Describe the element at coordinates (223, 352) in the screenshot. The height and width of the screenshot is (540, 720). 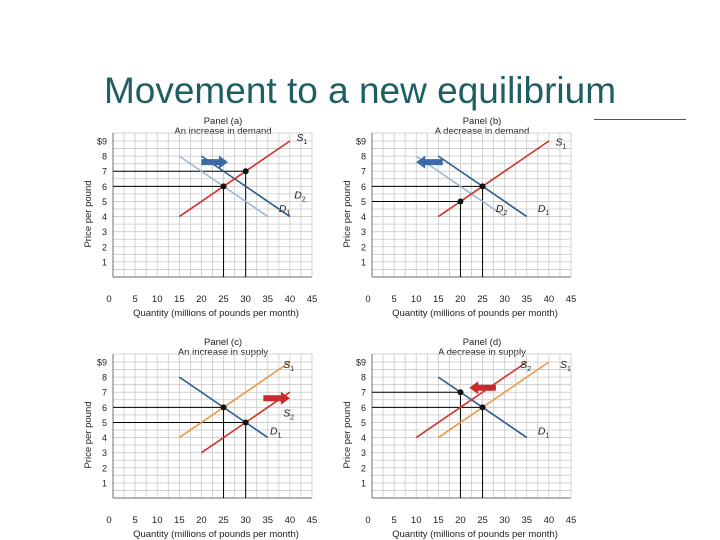
I see `panel-subtitle: An increase in supply` at that location.